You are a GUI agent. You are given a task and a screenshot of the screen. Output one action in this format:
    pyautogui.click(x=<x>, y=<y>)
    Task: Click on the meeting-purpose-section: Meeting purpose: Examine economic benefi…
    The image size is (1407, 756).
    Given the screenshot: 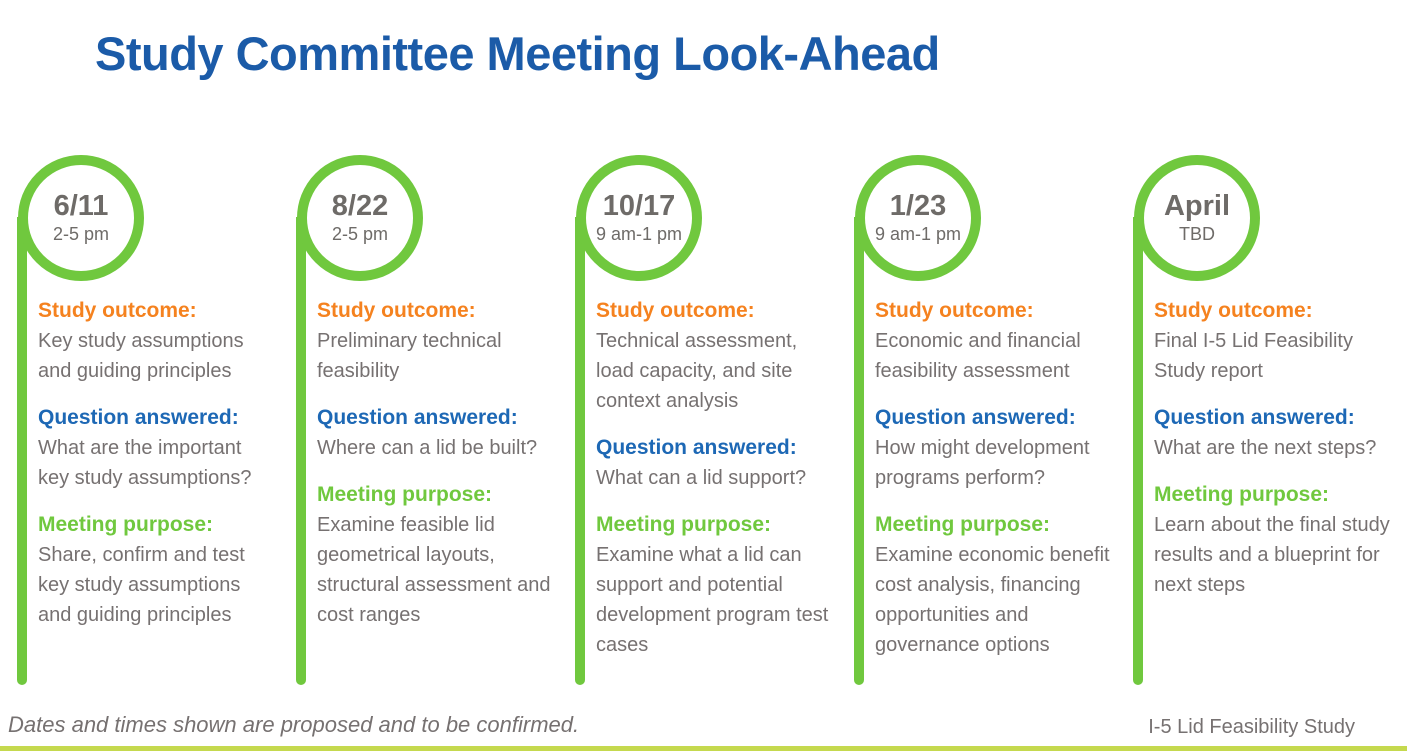 What is the action you would take?
    pyautogui.click(x=993, y=585)
    